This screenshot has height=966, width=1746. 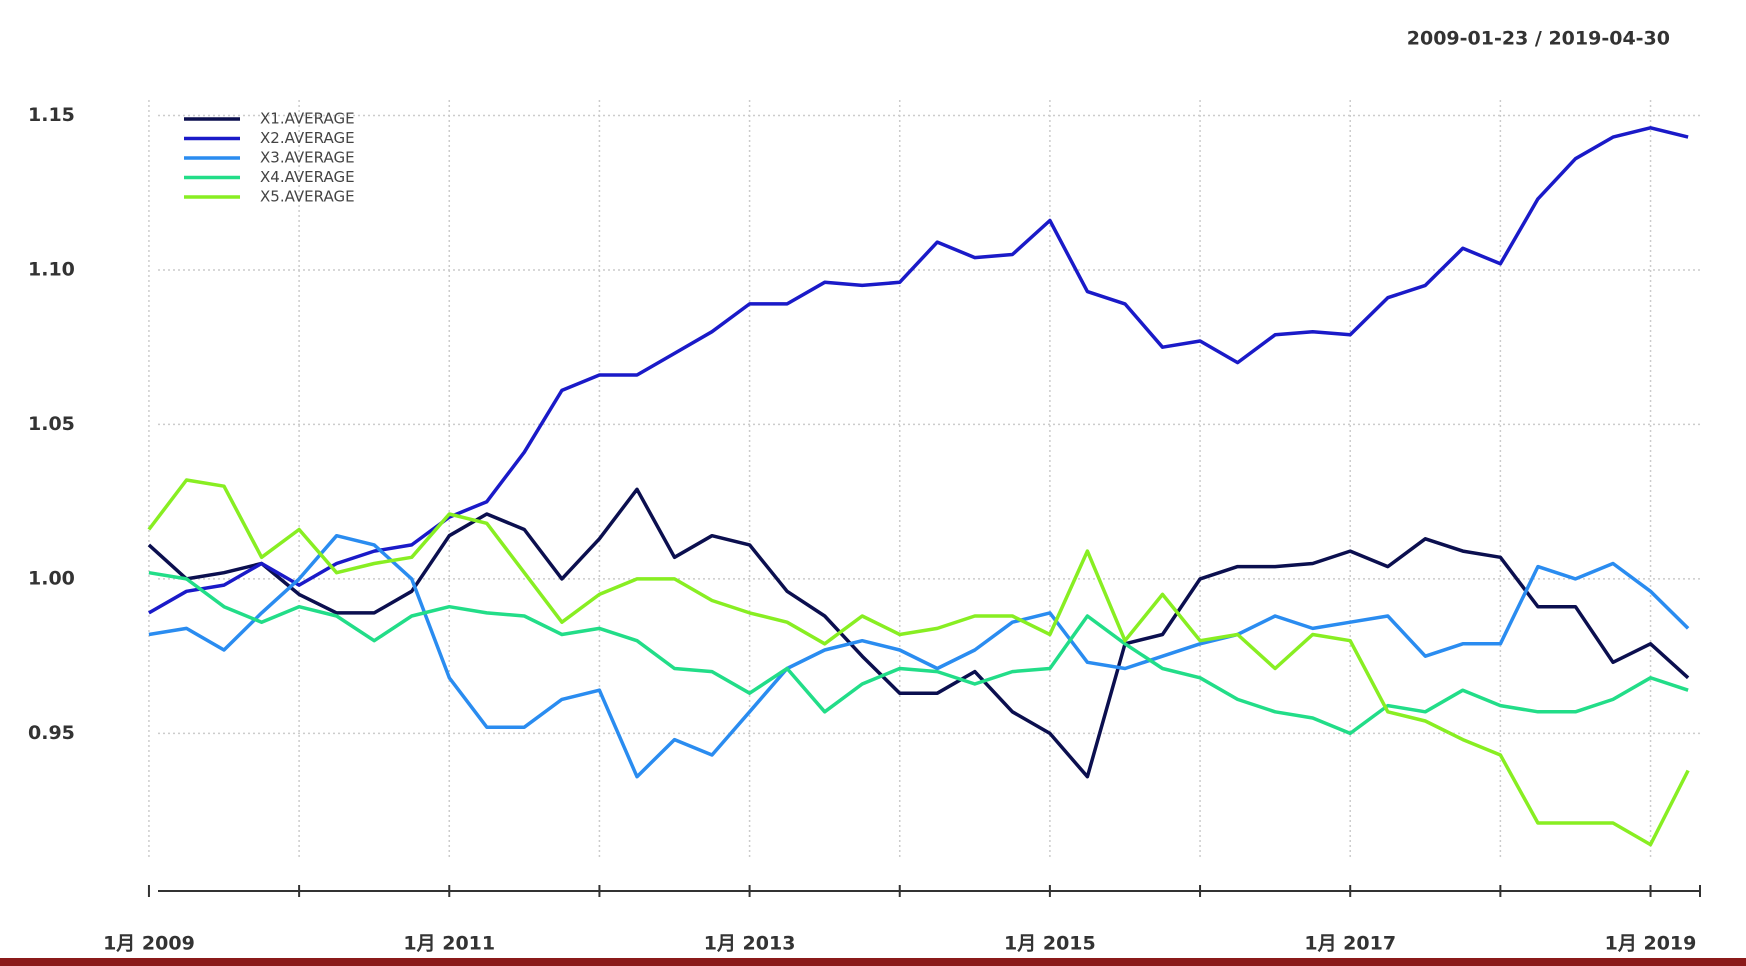 I want to click on y-tick-label: 1.05, so click(x=51, y=424).